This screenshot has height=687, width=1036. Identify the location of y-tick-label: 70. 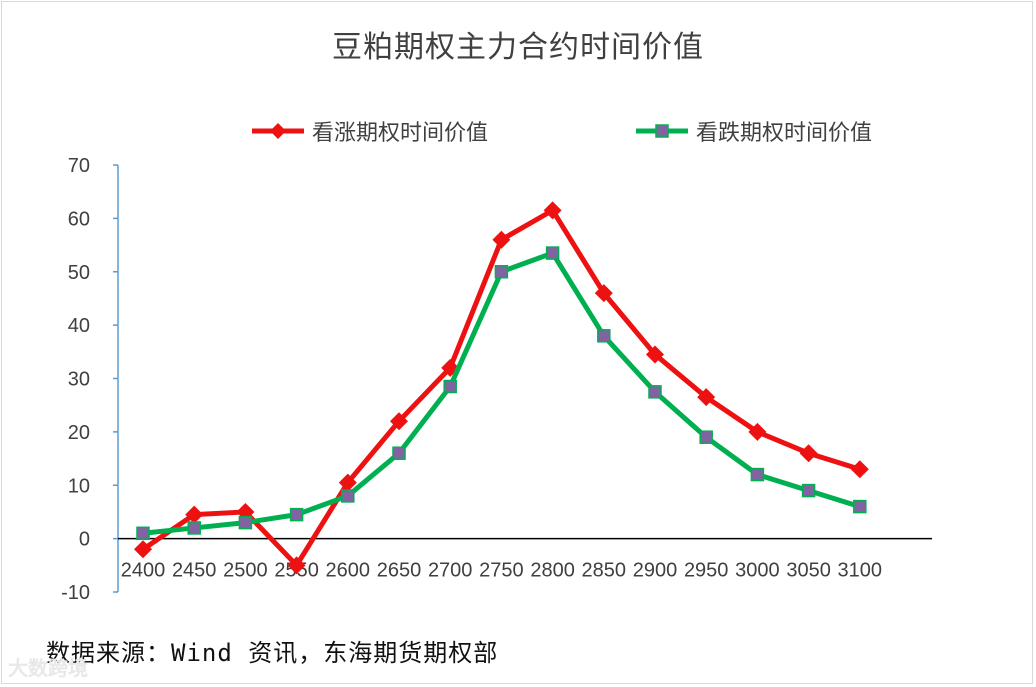
(79, 166).